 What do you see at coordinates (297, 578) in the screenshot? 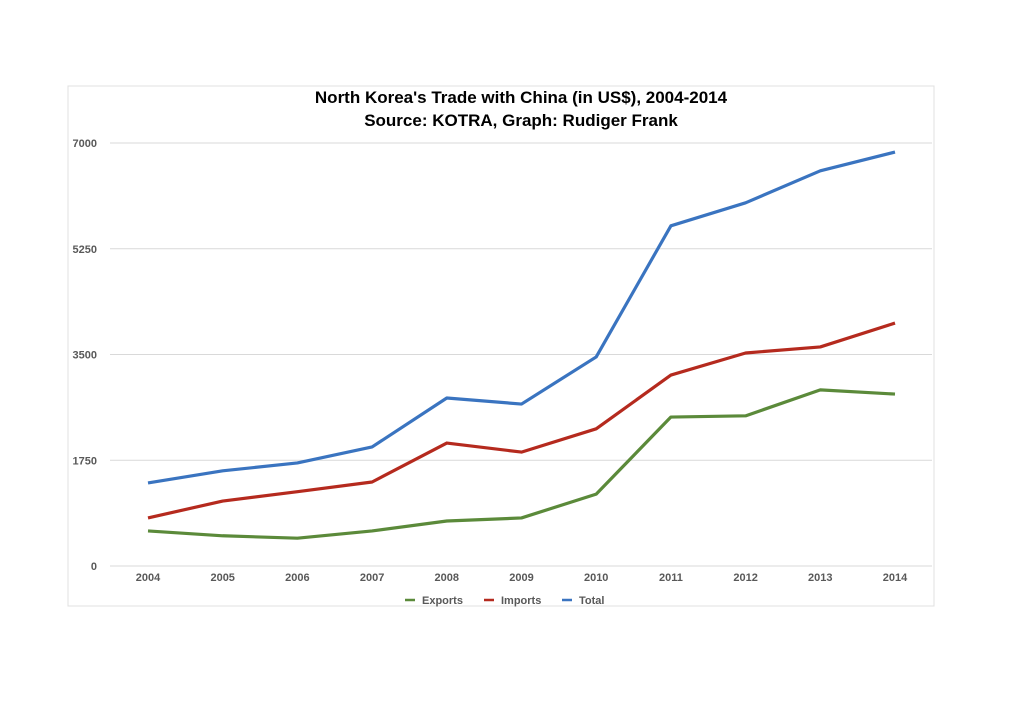
I see `x-tick-label: 2006` at bounding box center [297, 578].